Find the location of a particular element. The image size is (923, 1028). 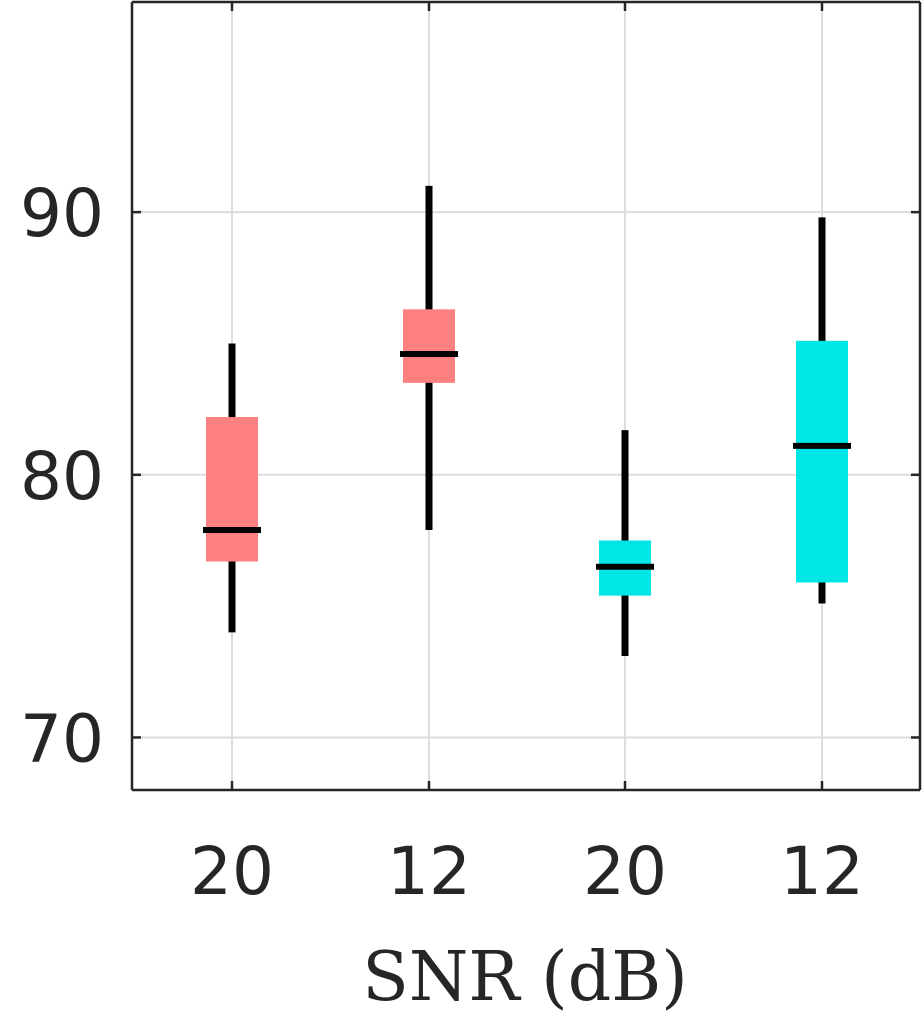

x-tick-labels: 20 12 20 12 is located at coordinates (527, 871).